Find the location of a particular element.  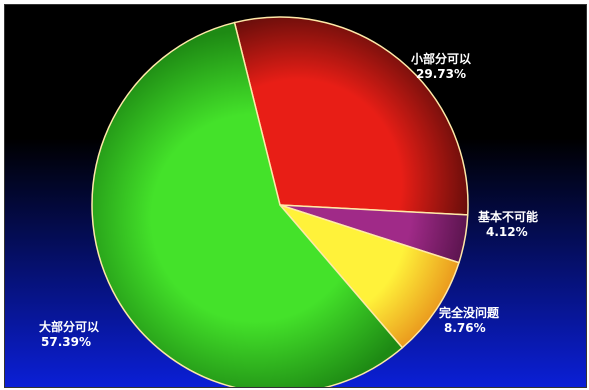

slice-label-value: 8.76% is located at coordinates (465, 328).